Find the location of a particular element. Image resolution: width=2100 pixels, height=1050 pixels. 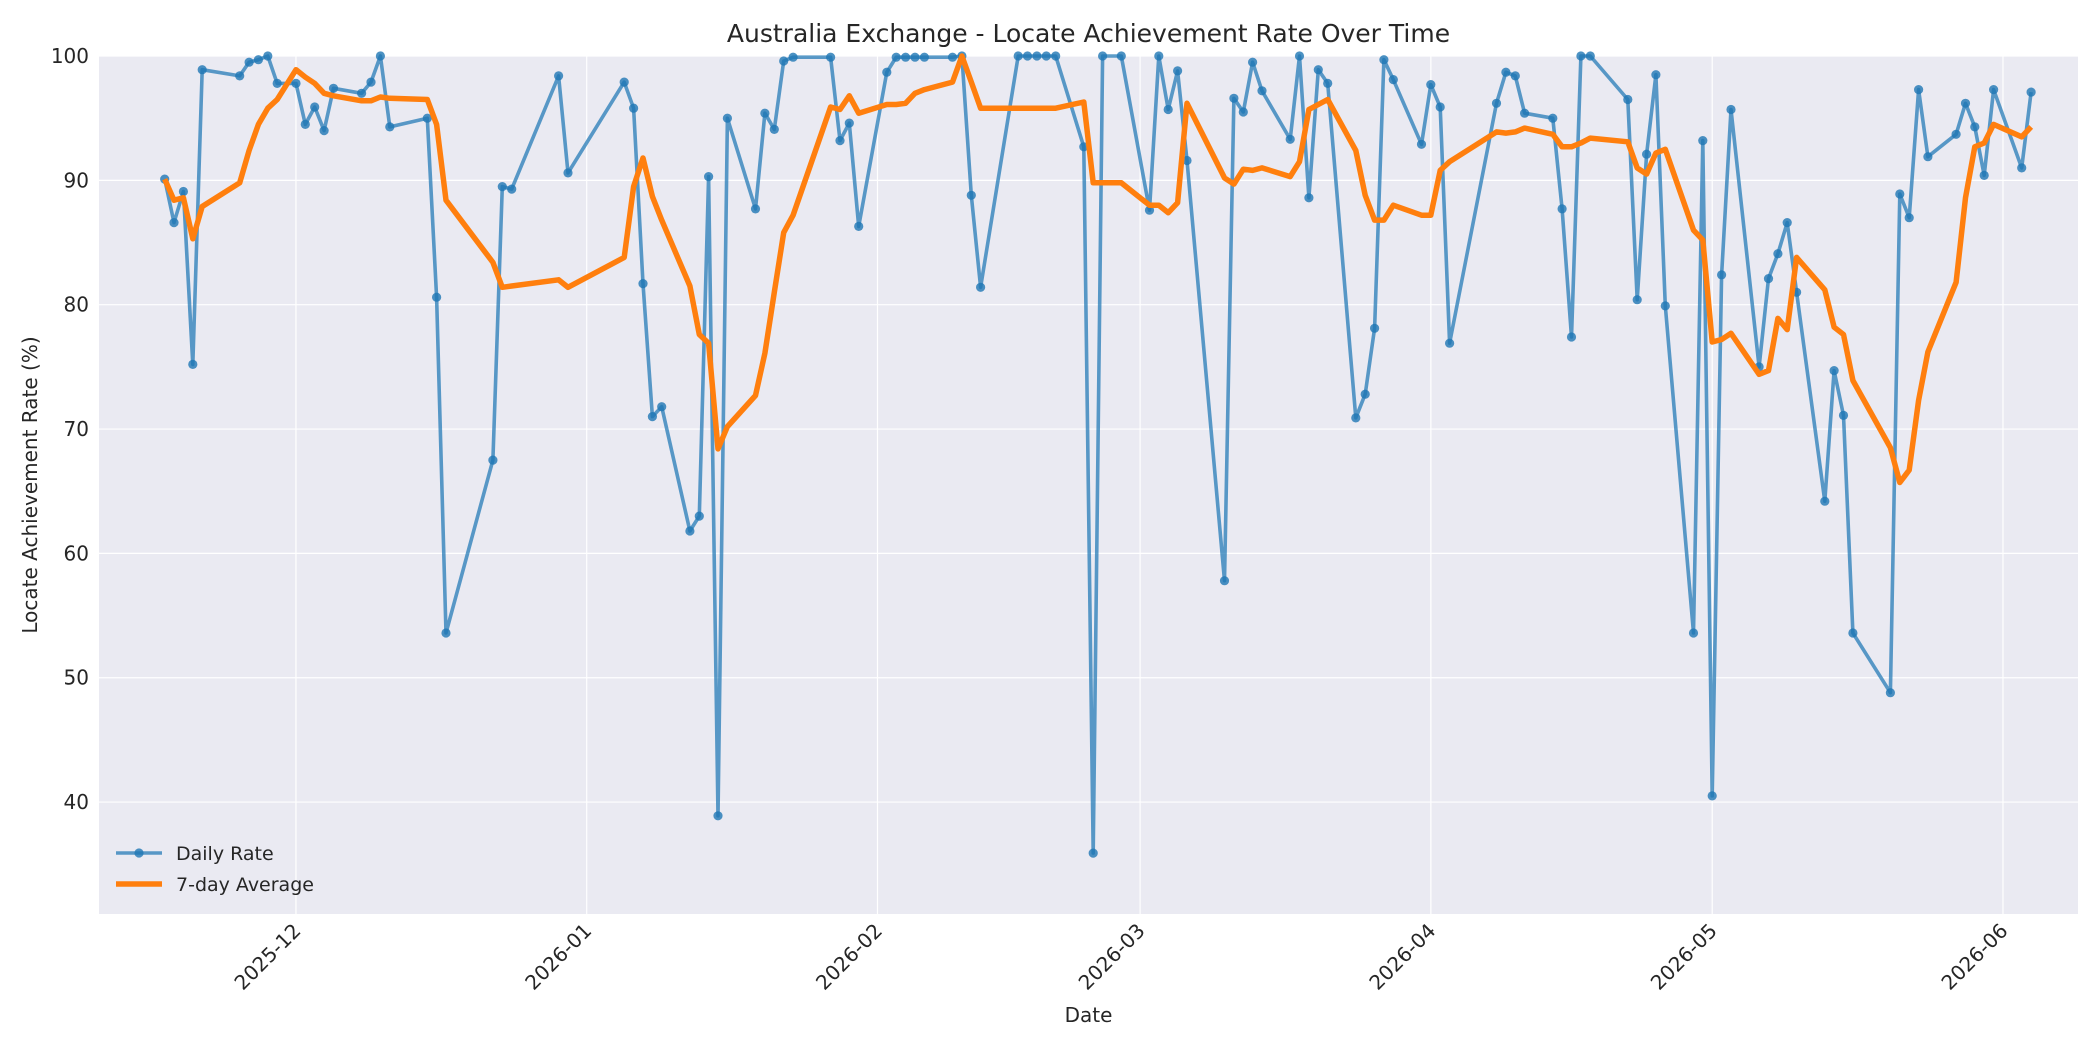

y-tick-label: 100 is located at coordinates (70, 56).